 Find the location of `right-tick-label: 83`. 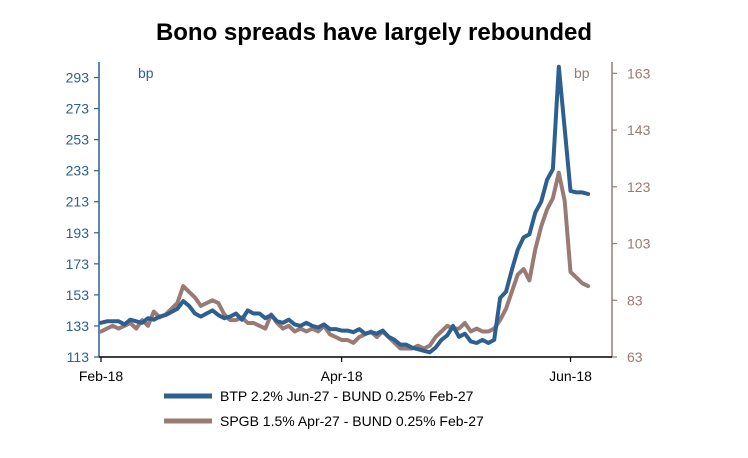

right-tick-label: 83 is located at coordinates (635, 300).